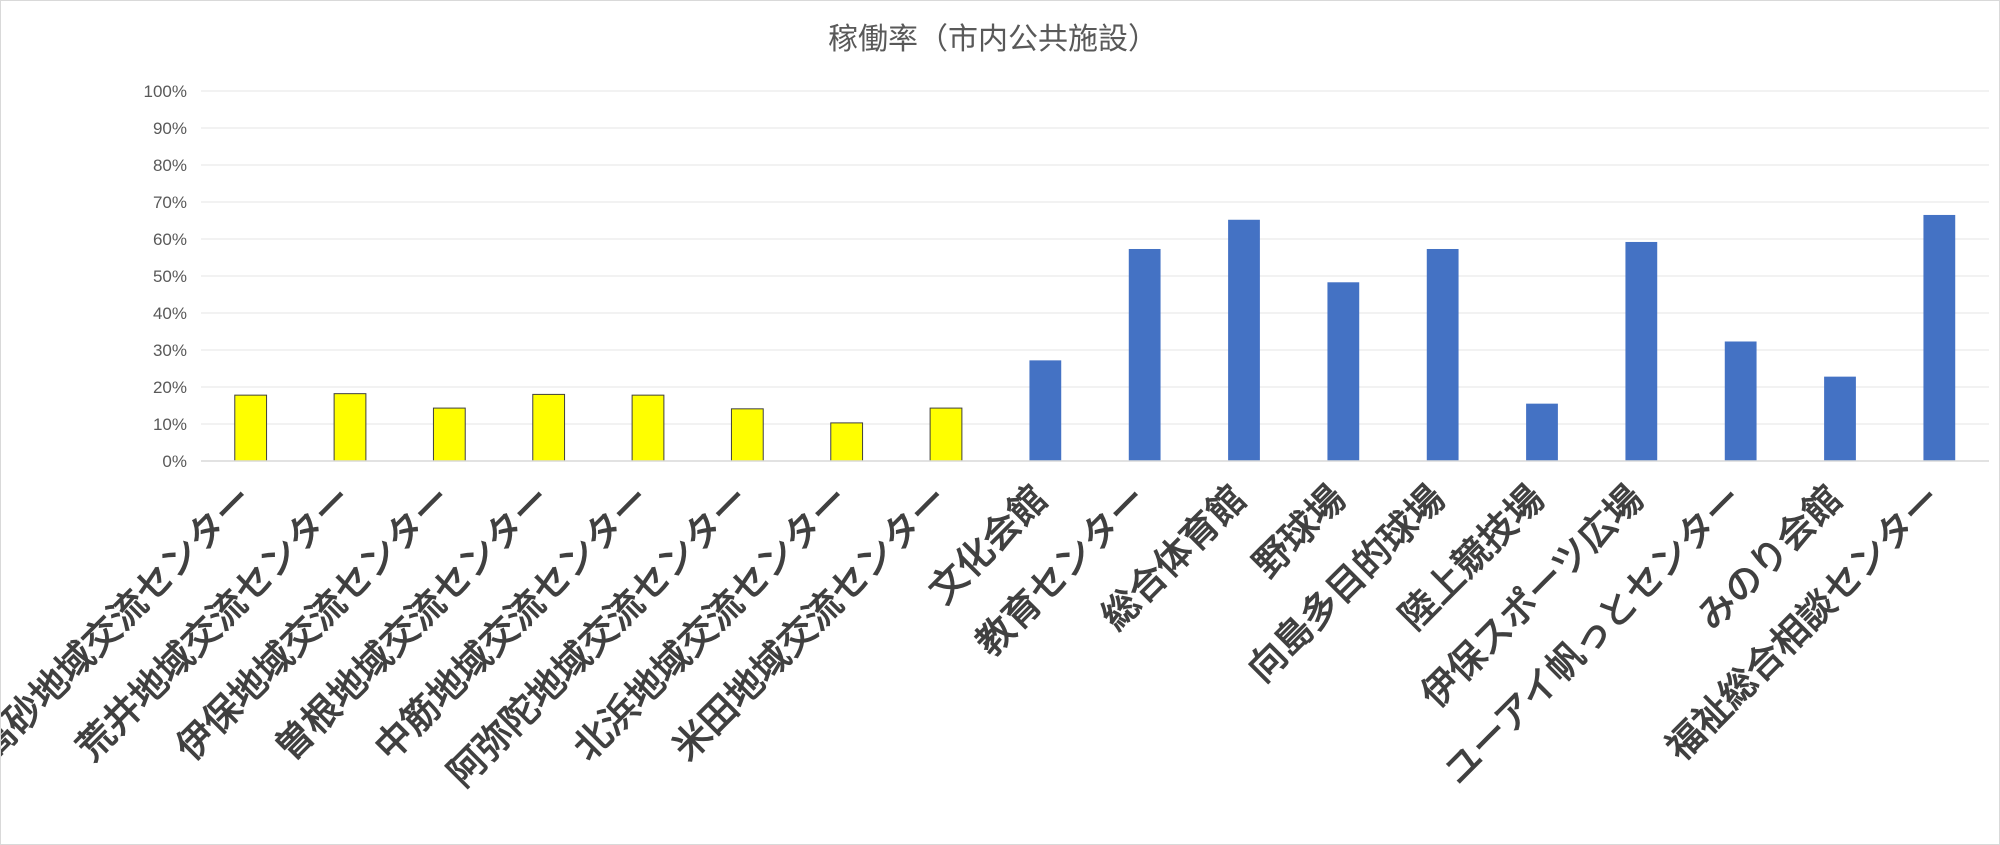 The width and height of the screenshot is (2000, 845). What do you see at coordinates (170, 202) in the screenshot?
I see `y-tick-label: 70%` at bounding box center [170, 202].